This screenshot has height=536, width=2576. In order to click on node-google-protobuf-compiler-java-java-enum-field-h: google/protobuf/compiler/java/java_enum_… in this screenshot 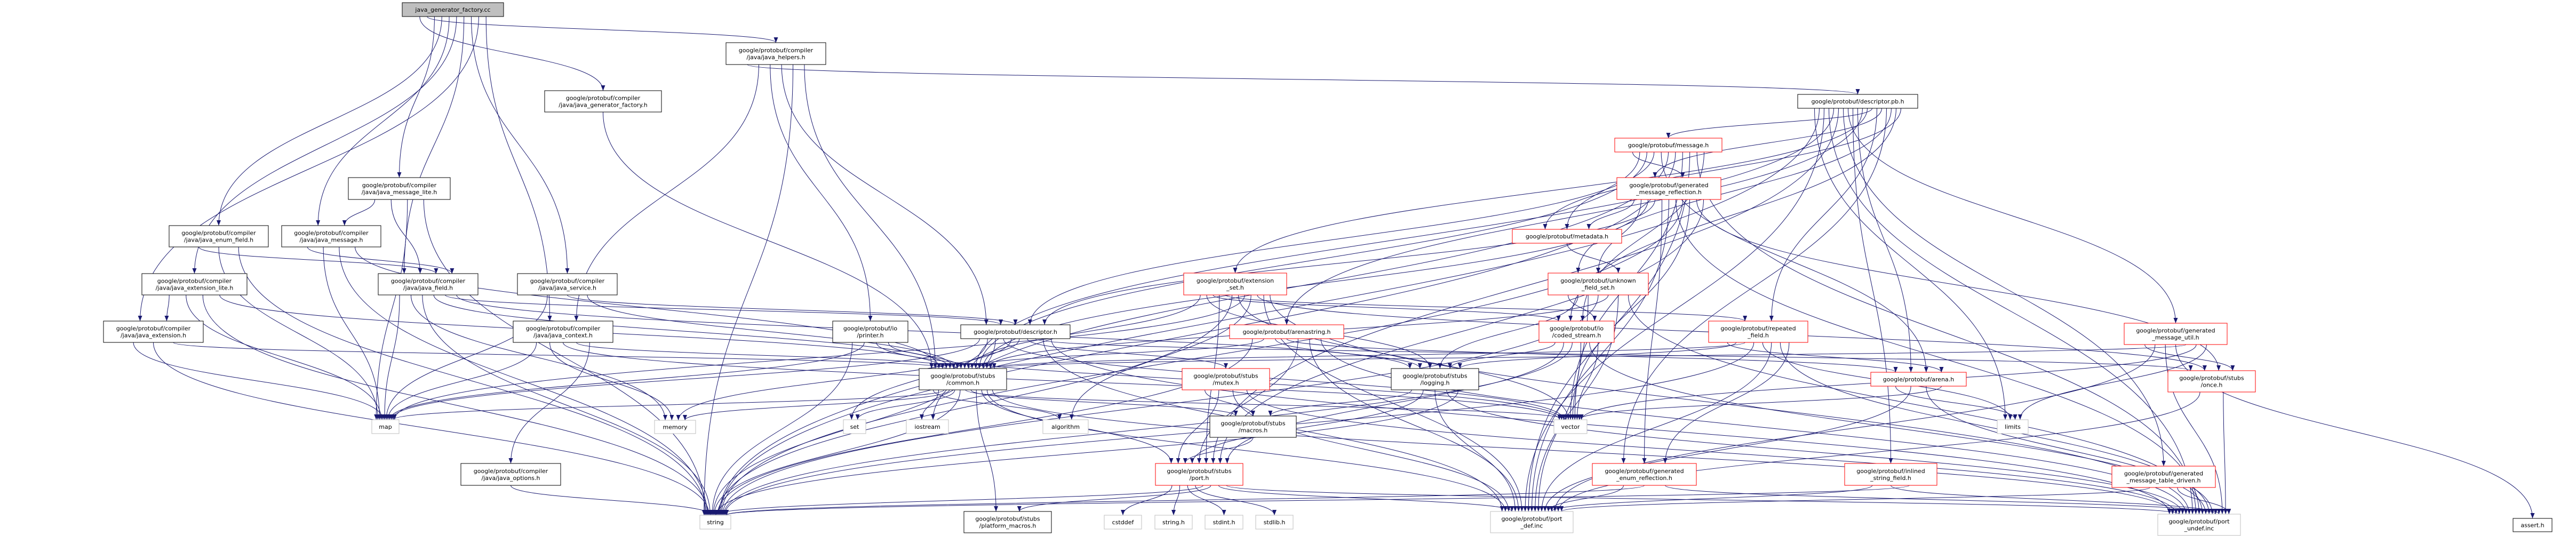, I will do `click(219, 236)`.